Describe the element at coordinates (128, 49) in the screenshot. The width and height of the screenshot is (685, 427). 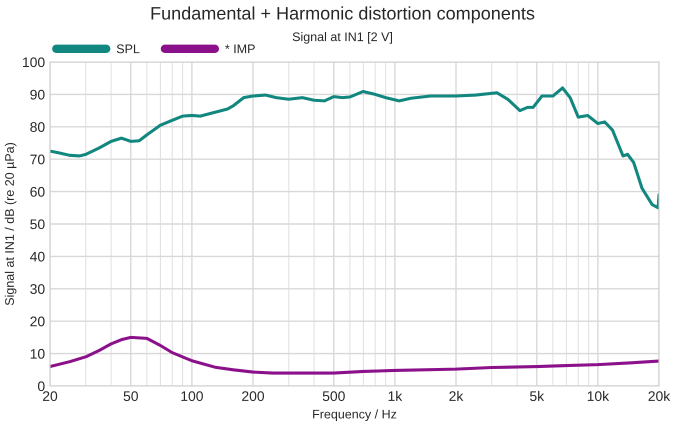
I see `legend-label: SPL` at that location.